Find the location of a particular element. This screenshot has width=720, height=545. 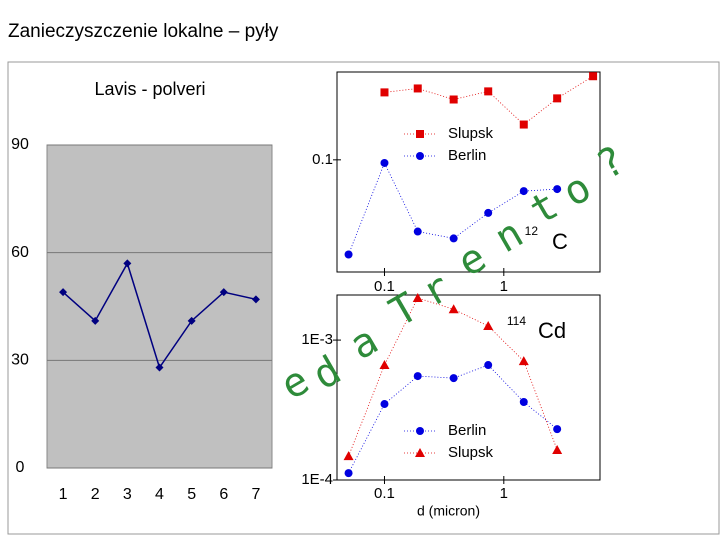

slide-title: Zanieczyszczenie lokalne – pyły is located at coordinates (143, 31).